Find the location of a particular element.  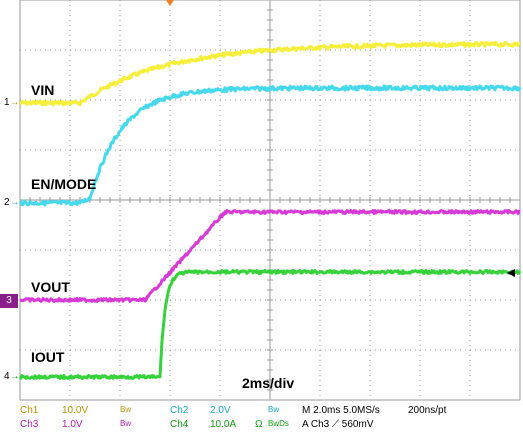

sample-interval: 200ns/pt is located at coordinates (427, 410).